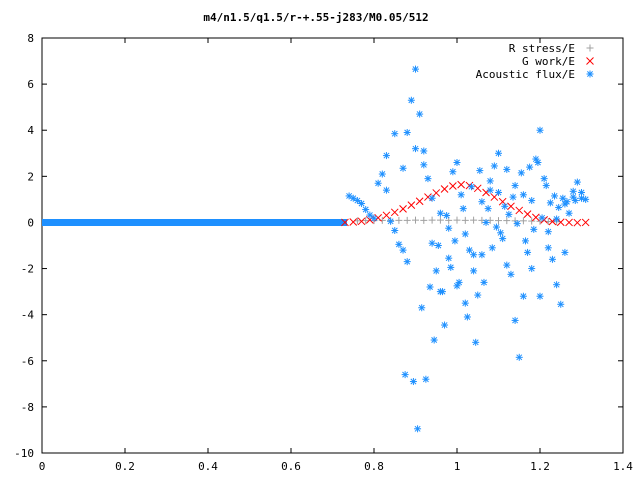 The height and width of the screenshot is (480, 640). I want to click on x-tick-label: 1.4, so click(623, 466).